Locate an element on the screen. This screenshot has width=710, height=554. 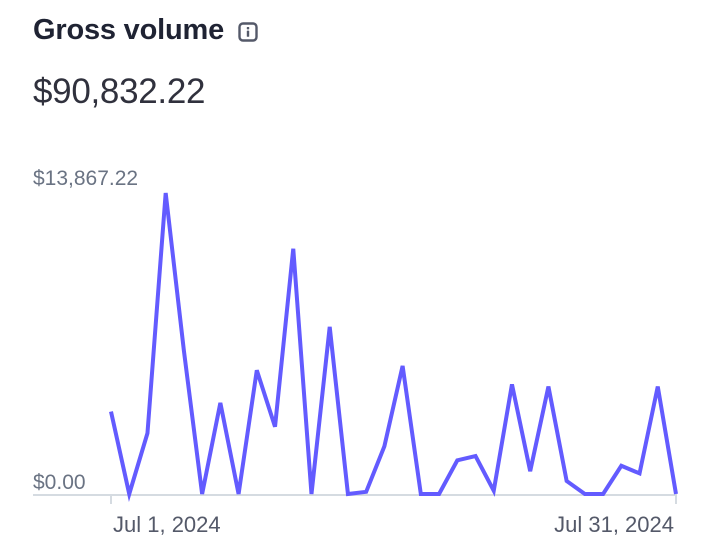
chart-header: Gross volume is located at coordinates (145, 30).